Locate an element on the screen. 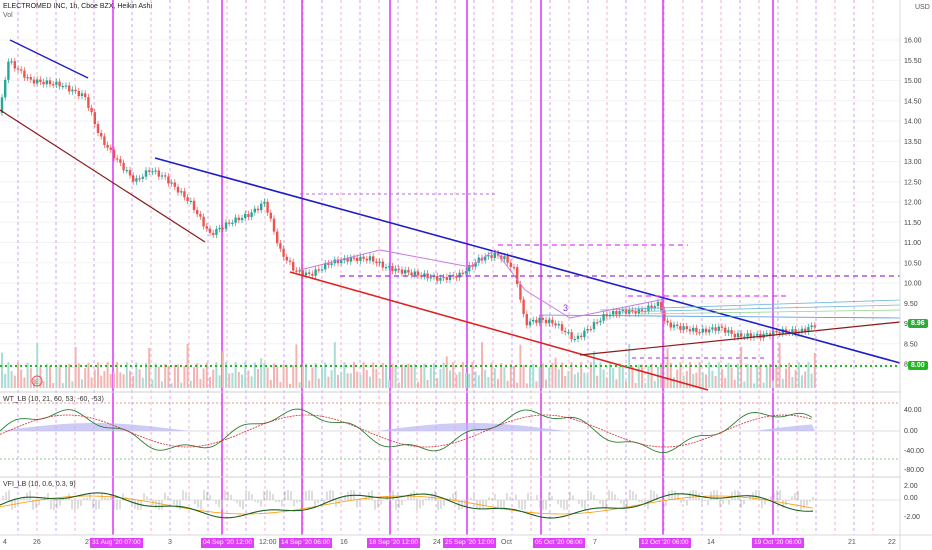 The width and height of the screenshot is (932, 550). time-axis-label: 16 is located at coordinates (344, 542).